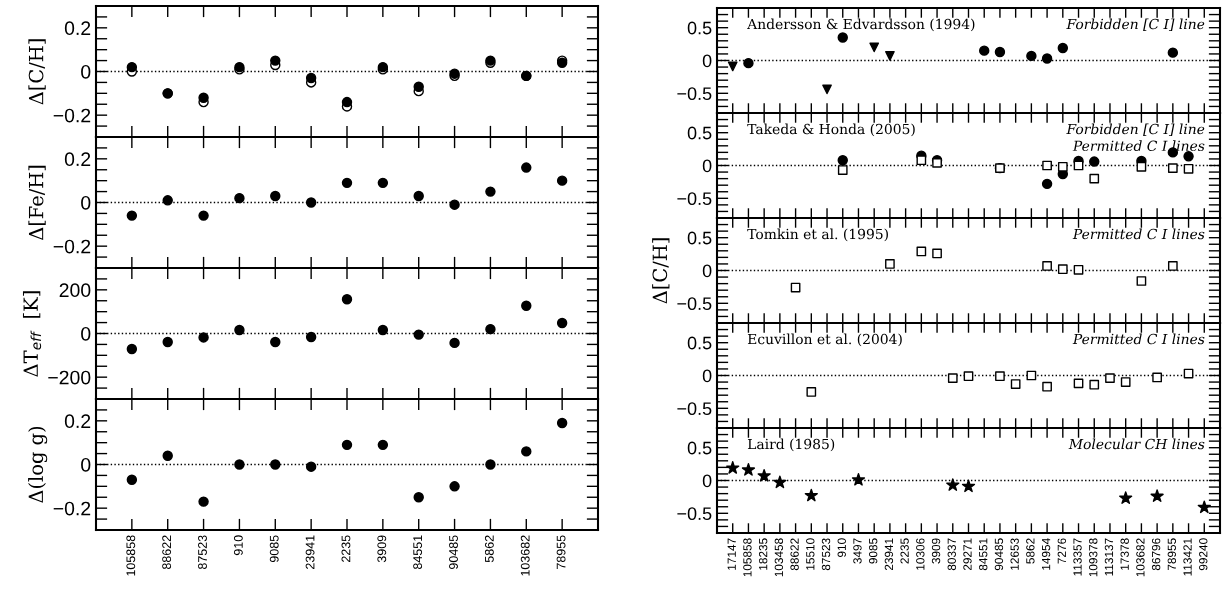 This screenshot has height=591, width=1223. Describe the element at coordinates (967, 554) in the screenshot. I see `x-tick-label: 29271` at that location.